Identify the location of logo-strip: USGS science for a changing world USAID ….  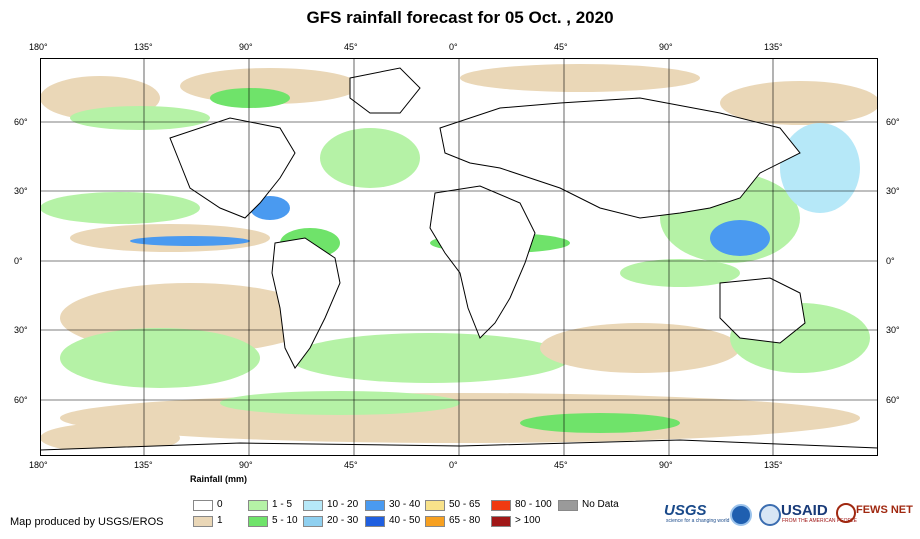
(789, 515).